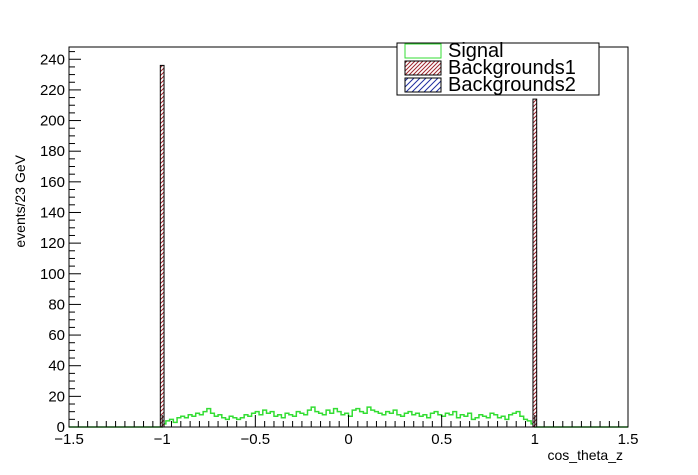 This screenshot has width=698, height=475. What do you see at coordinates (52, 212) in the screenshot?
I see `y-tick-label: 140` at bounding box center [52, 212].